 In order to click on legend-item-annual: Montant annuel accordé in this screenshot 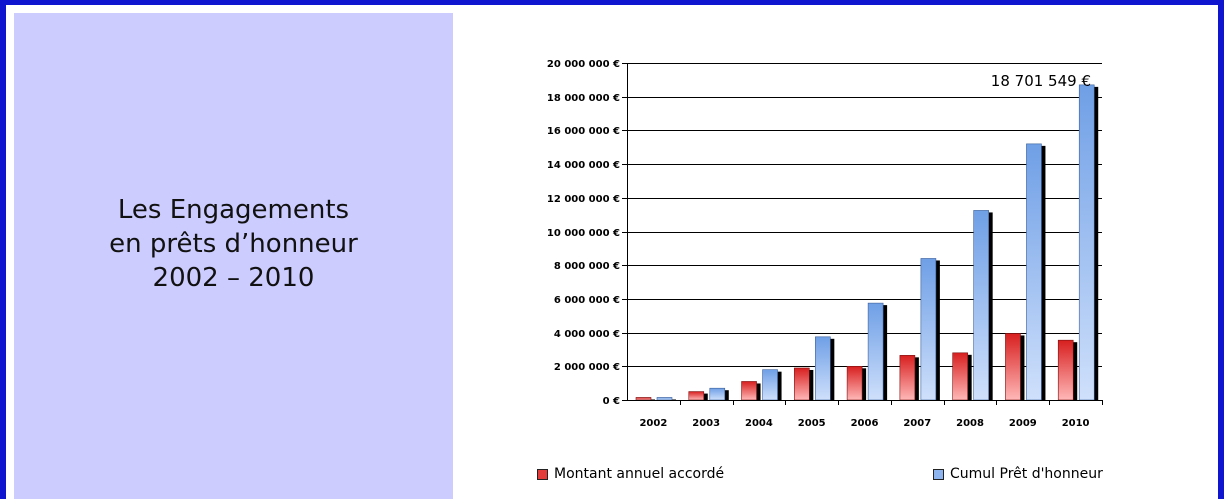, I will do `click(630, 474)`.